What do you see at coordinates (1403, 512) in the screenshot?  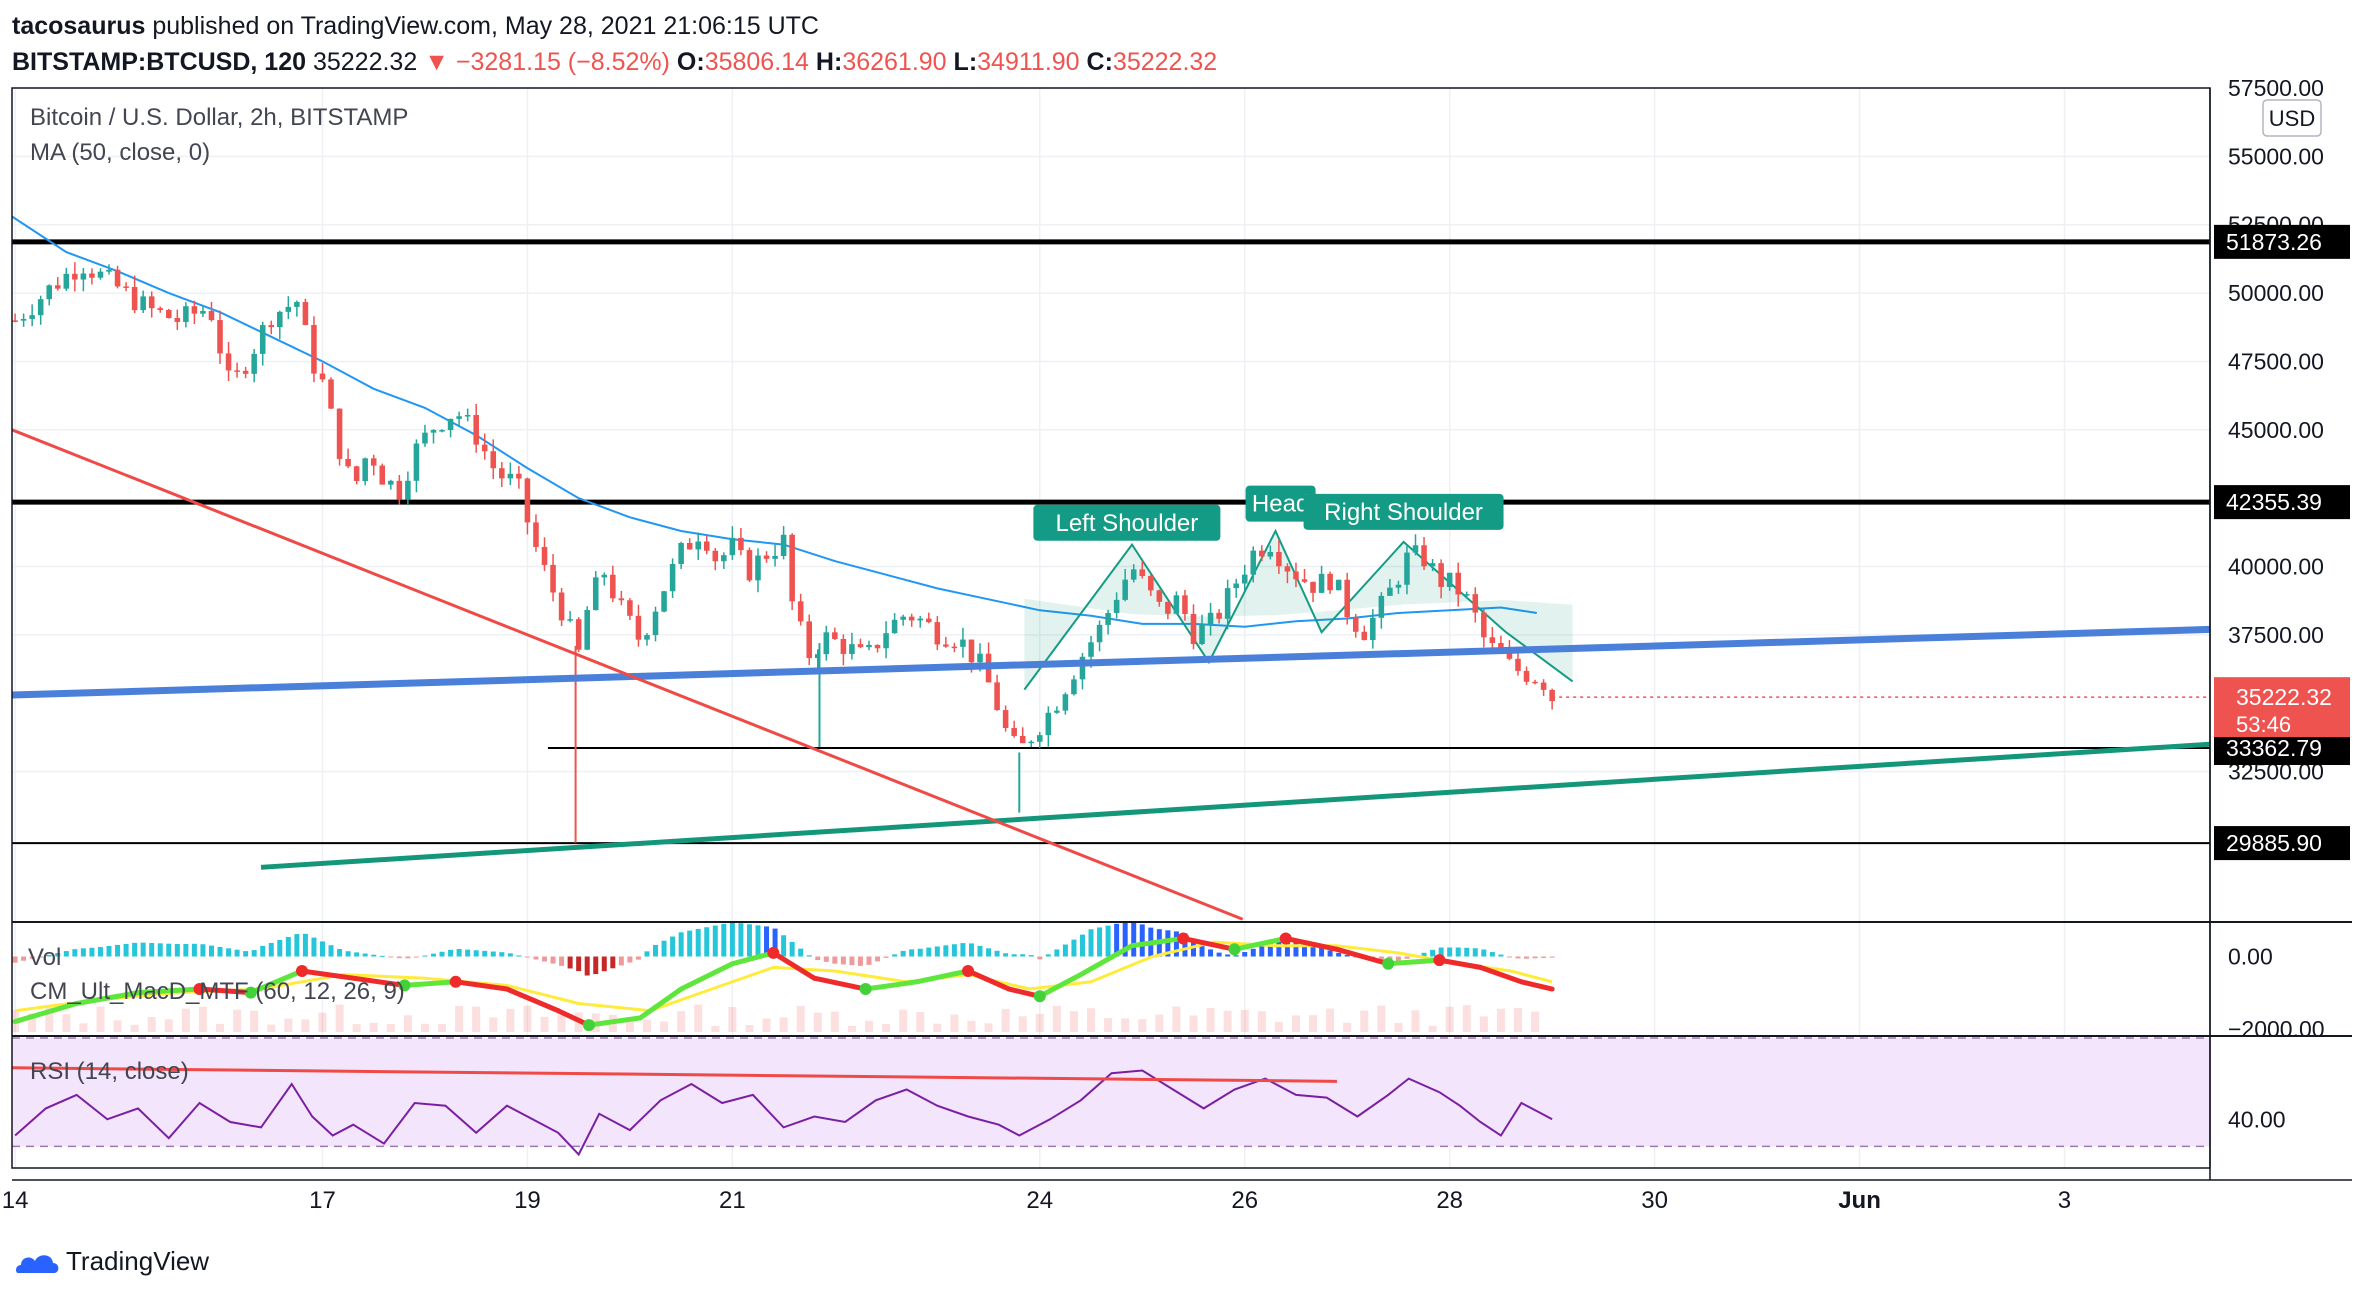 I see `pattern-label-text: Right Shoulder` at bounding box center [1403, 512].